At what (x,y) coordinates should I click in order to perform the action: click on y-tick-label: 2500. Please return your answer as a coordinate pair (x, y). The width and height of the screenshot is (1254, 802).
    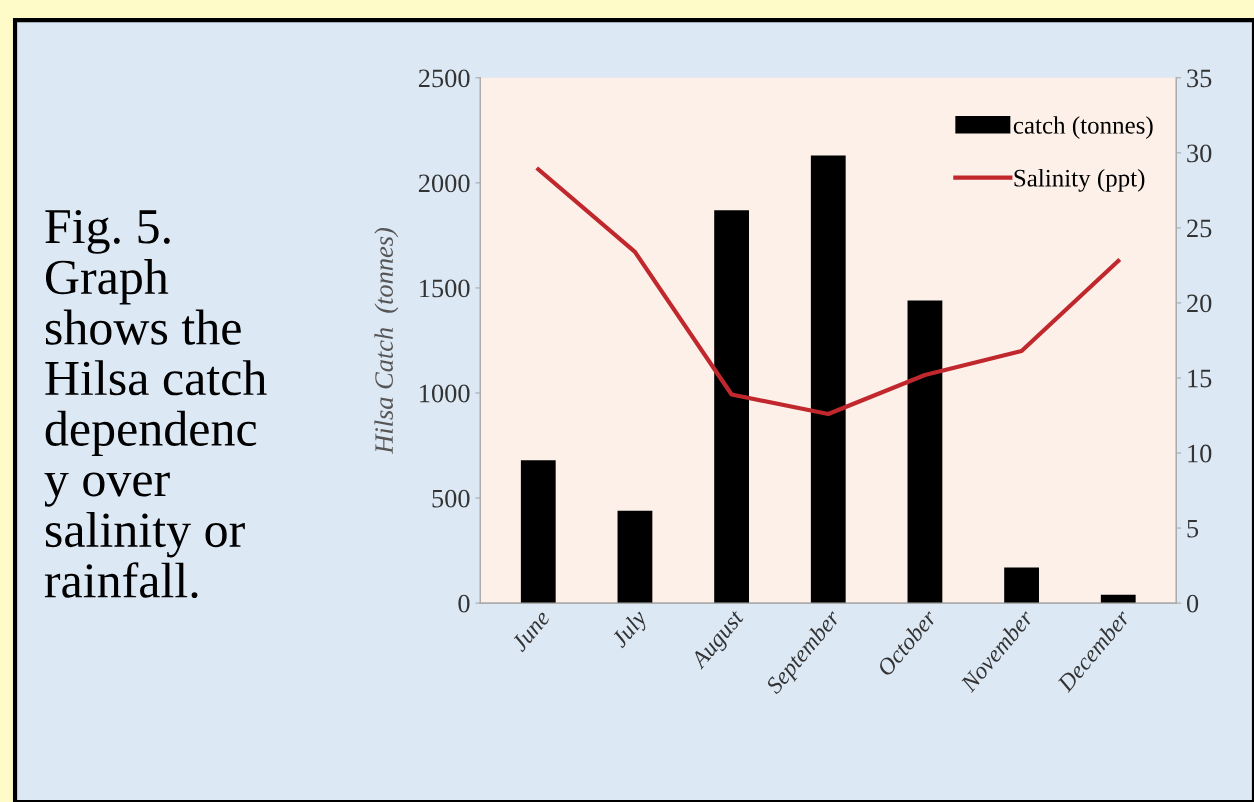
    Looking at the image, I should click on (444, 78).